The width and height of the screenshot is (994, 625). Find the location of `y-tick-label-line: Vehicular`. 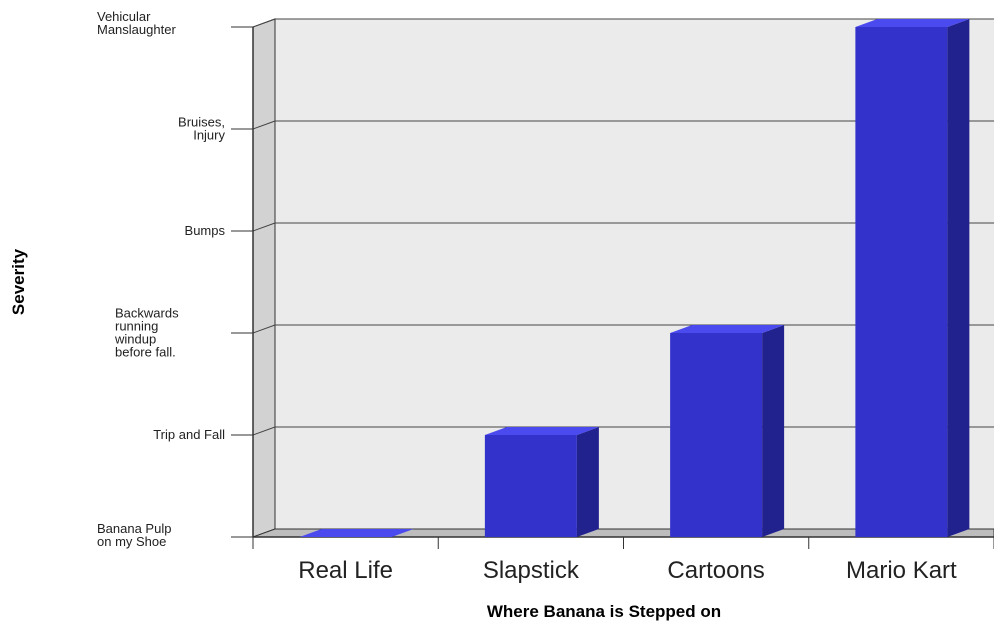

y-tick-label-line: Vehicular is located at coordinates (124, 16).